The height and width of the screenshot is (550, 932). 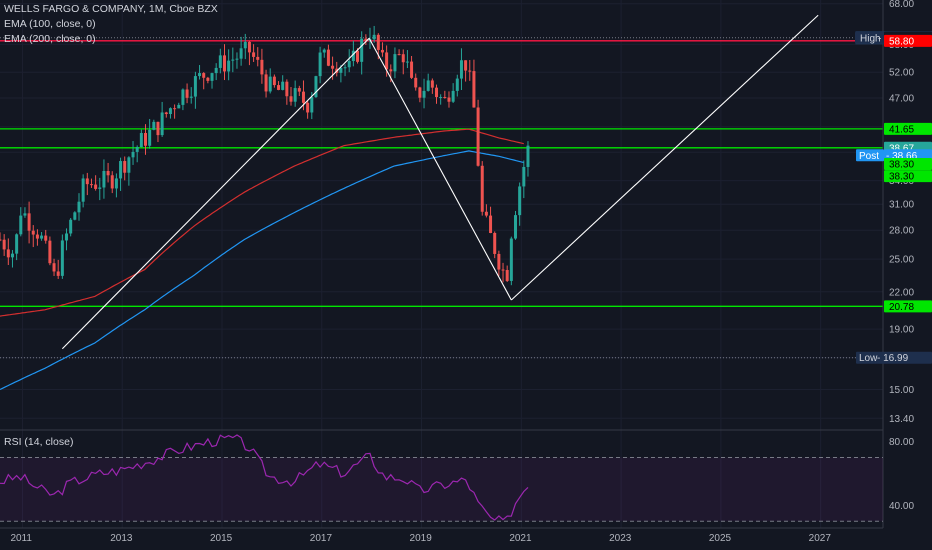 I want to click on x-tick-label: 2023, so click(x=620, y=538).